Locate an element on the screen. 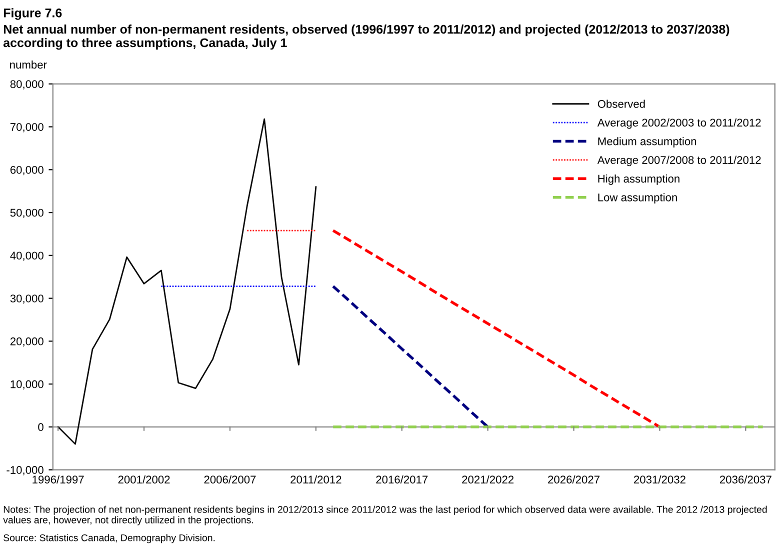 The width and height of the screenshot is (778, 545). y-tick-label: 50,000 is located at coordinates (27, 213).